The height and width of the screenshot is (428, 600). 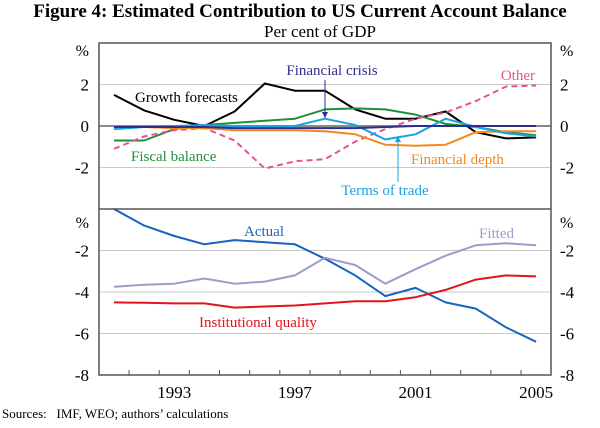 What do you see at coordinates (320, 31) in the screenshot?
I see `figure-subtitle: Per cent of GDP` at bounding box center [320, 31].